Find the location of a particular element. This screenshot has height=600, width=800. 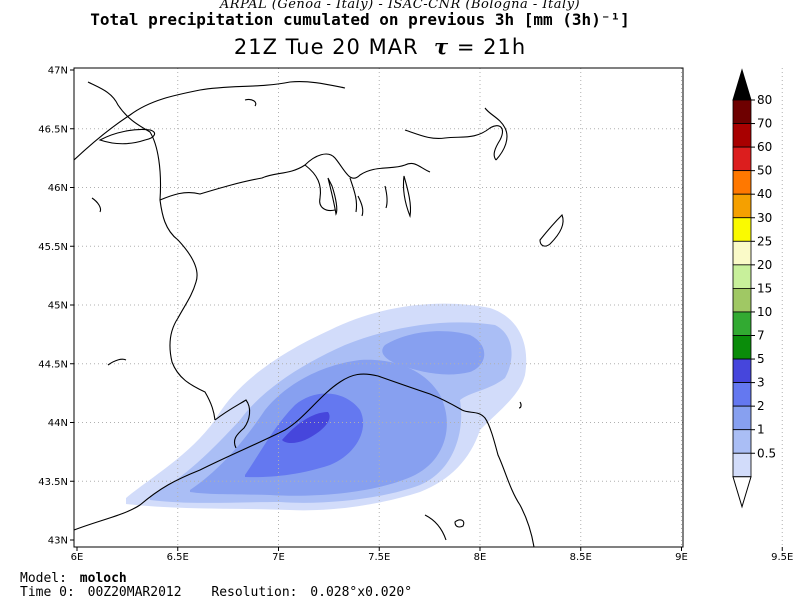

time0-label: Time 0: is located at coordinates (47, 592).